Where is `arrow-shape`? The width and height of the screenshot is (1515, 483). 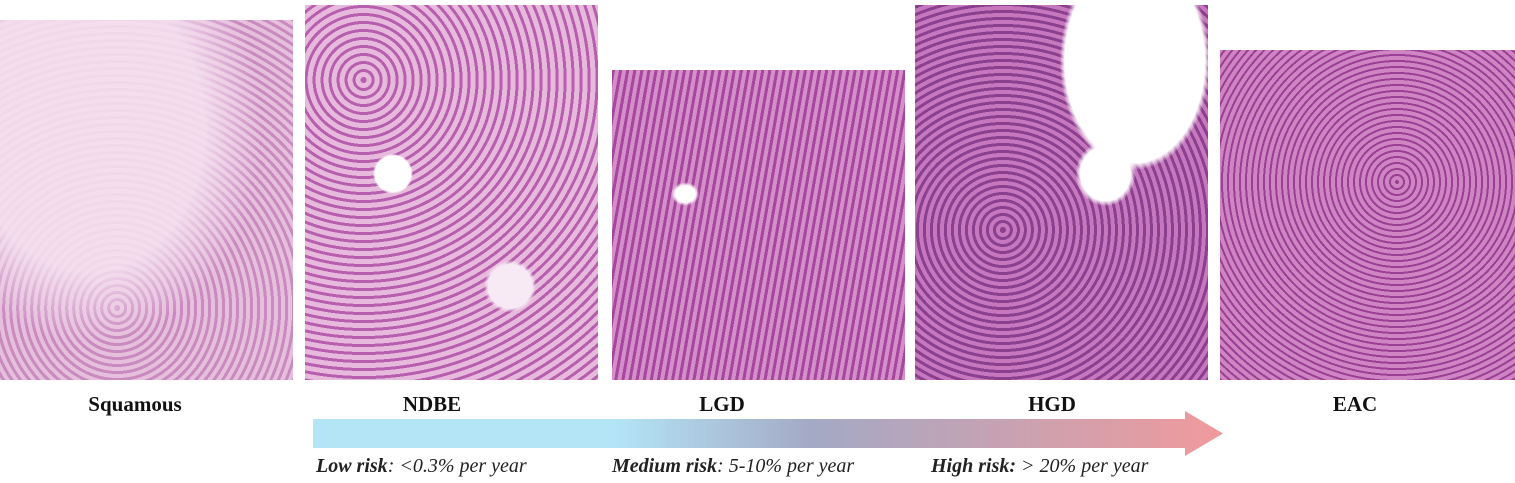 arrow-shape is located at coordinates (768, 433).